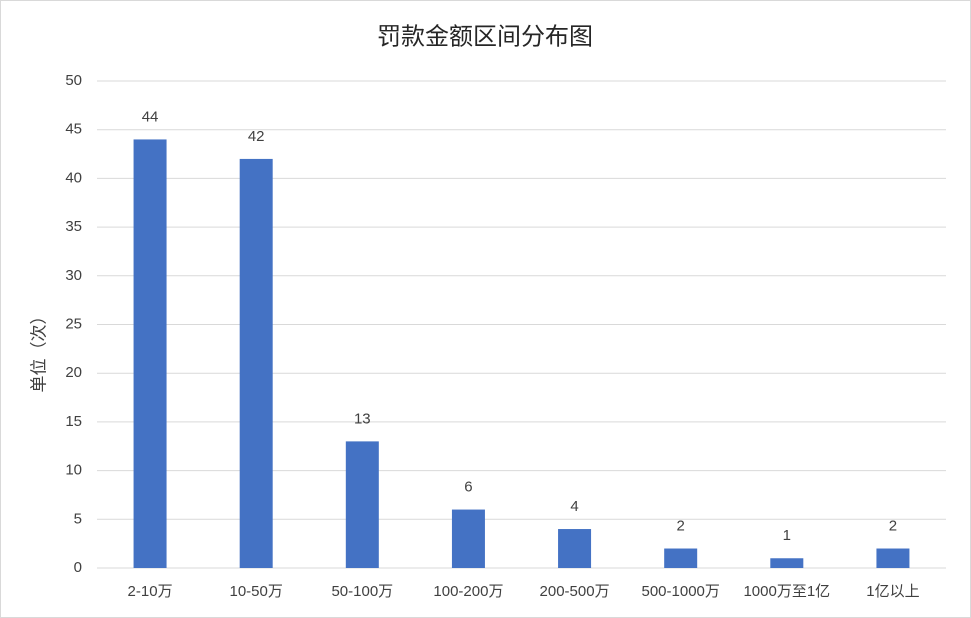 This screenshot has height=618, width=971. I want to click on y-tick-label: 5, so click(78, 518).